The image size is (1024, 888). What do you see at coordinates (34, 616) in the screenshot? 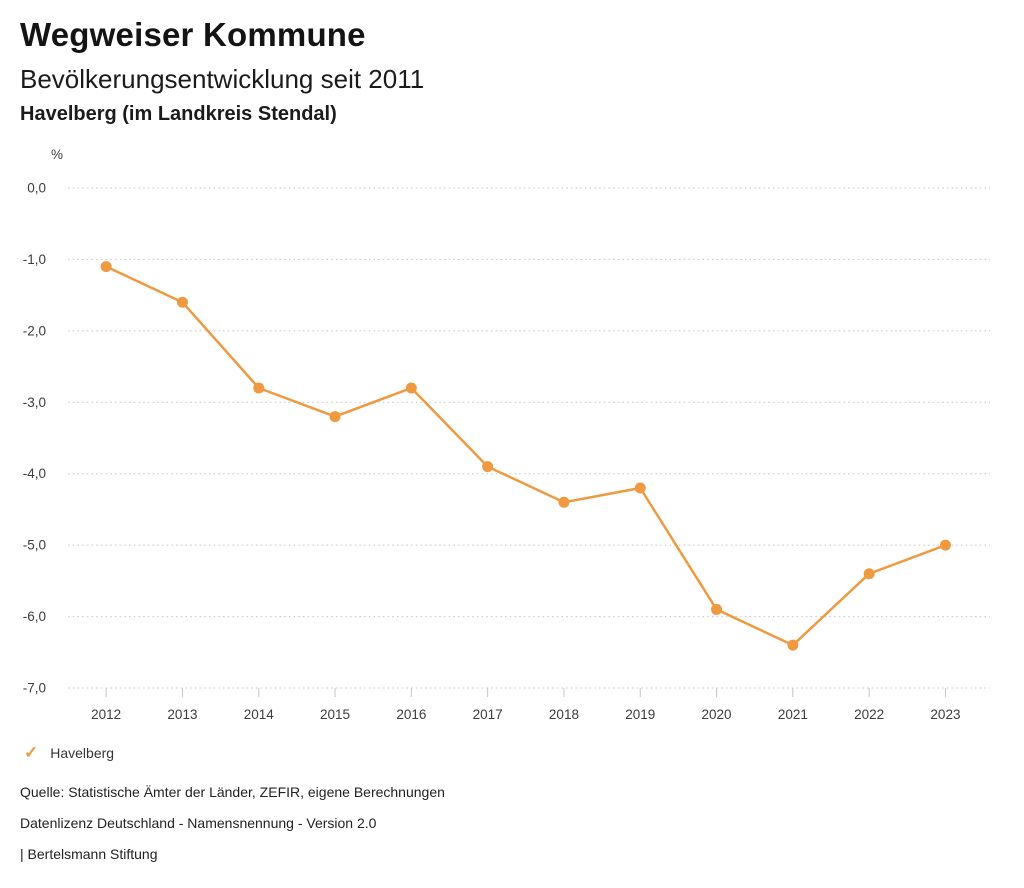
I see `y-tick-label: -6,0` at bounding box center [34, 616].